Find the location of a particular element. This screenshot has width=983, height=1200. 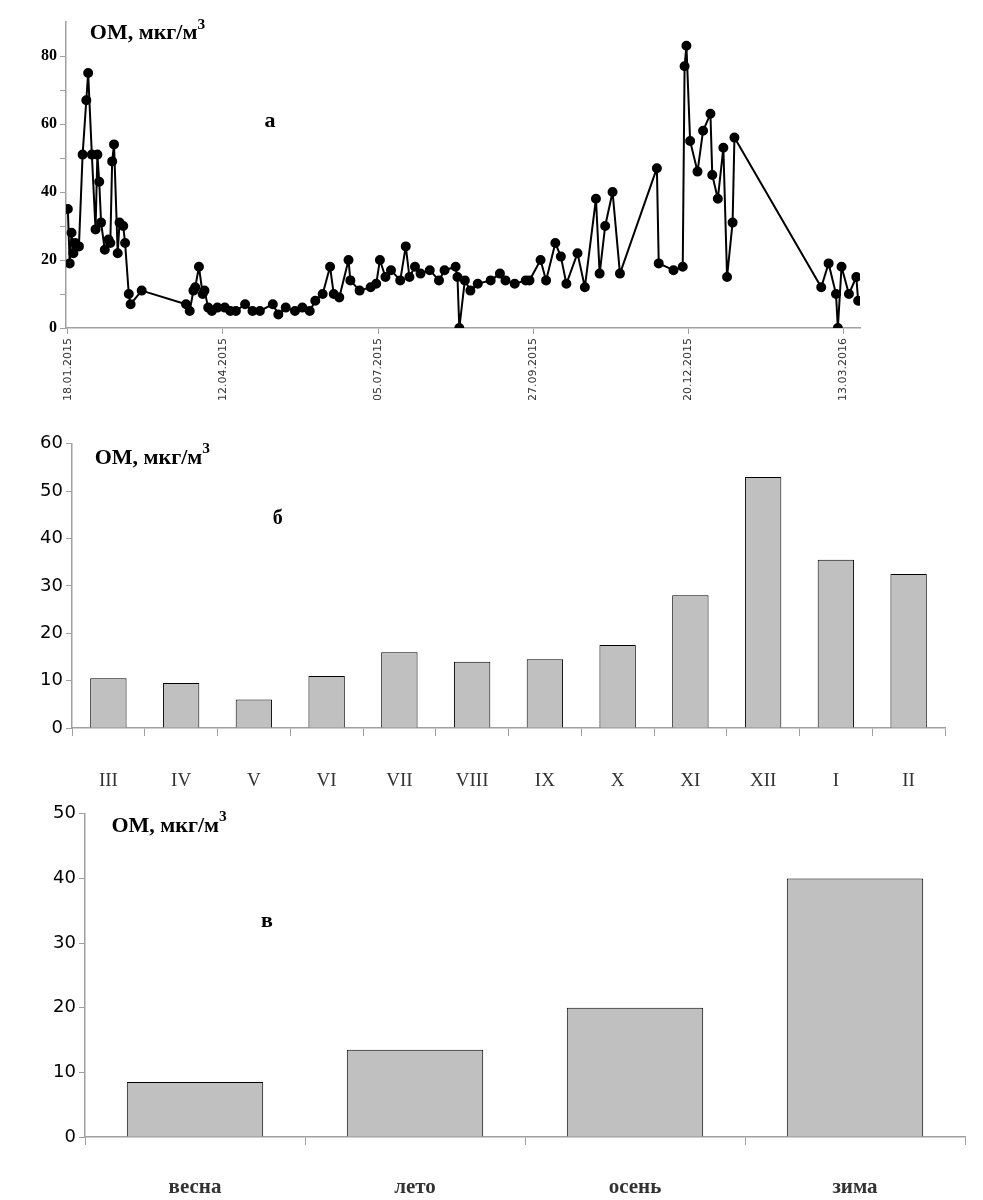

annotation: б is located at coordinates (277, 517).